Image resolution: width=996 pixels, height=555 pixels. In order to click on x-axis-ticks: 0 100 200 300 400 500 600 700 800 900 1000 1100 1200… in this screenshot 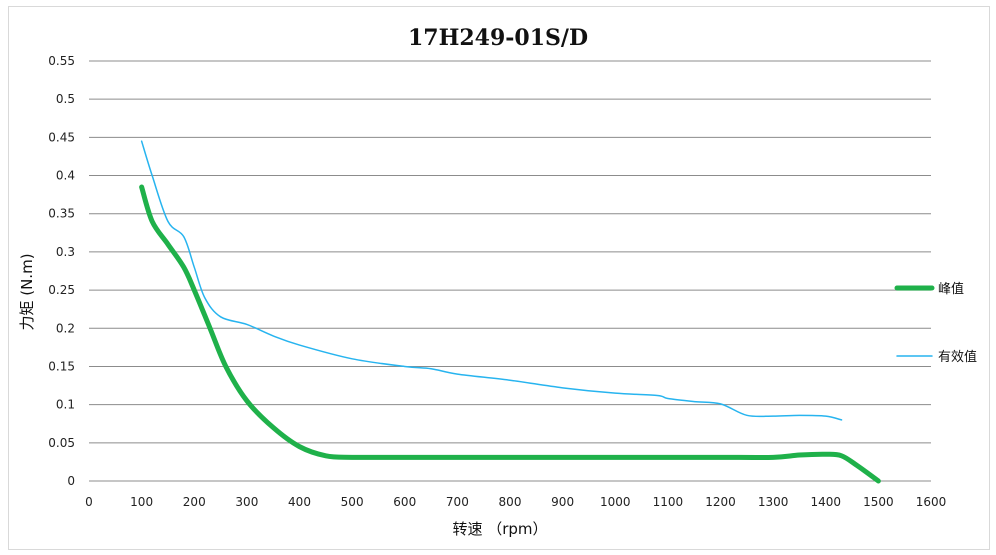, I will do `click(515, 502)`.